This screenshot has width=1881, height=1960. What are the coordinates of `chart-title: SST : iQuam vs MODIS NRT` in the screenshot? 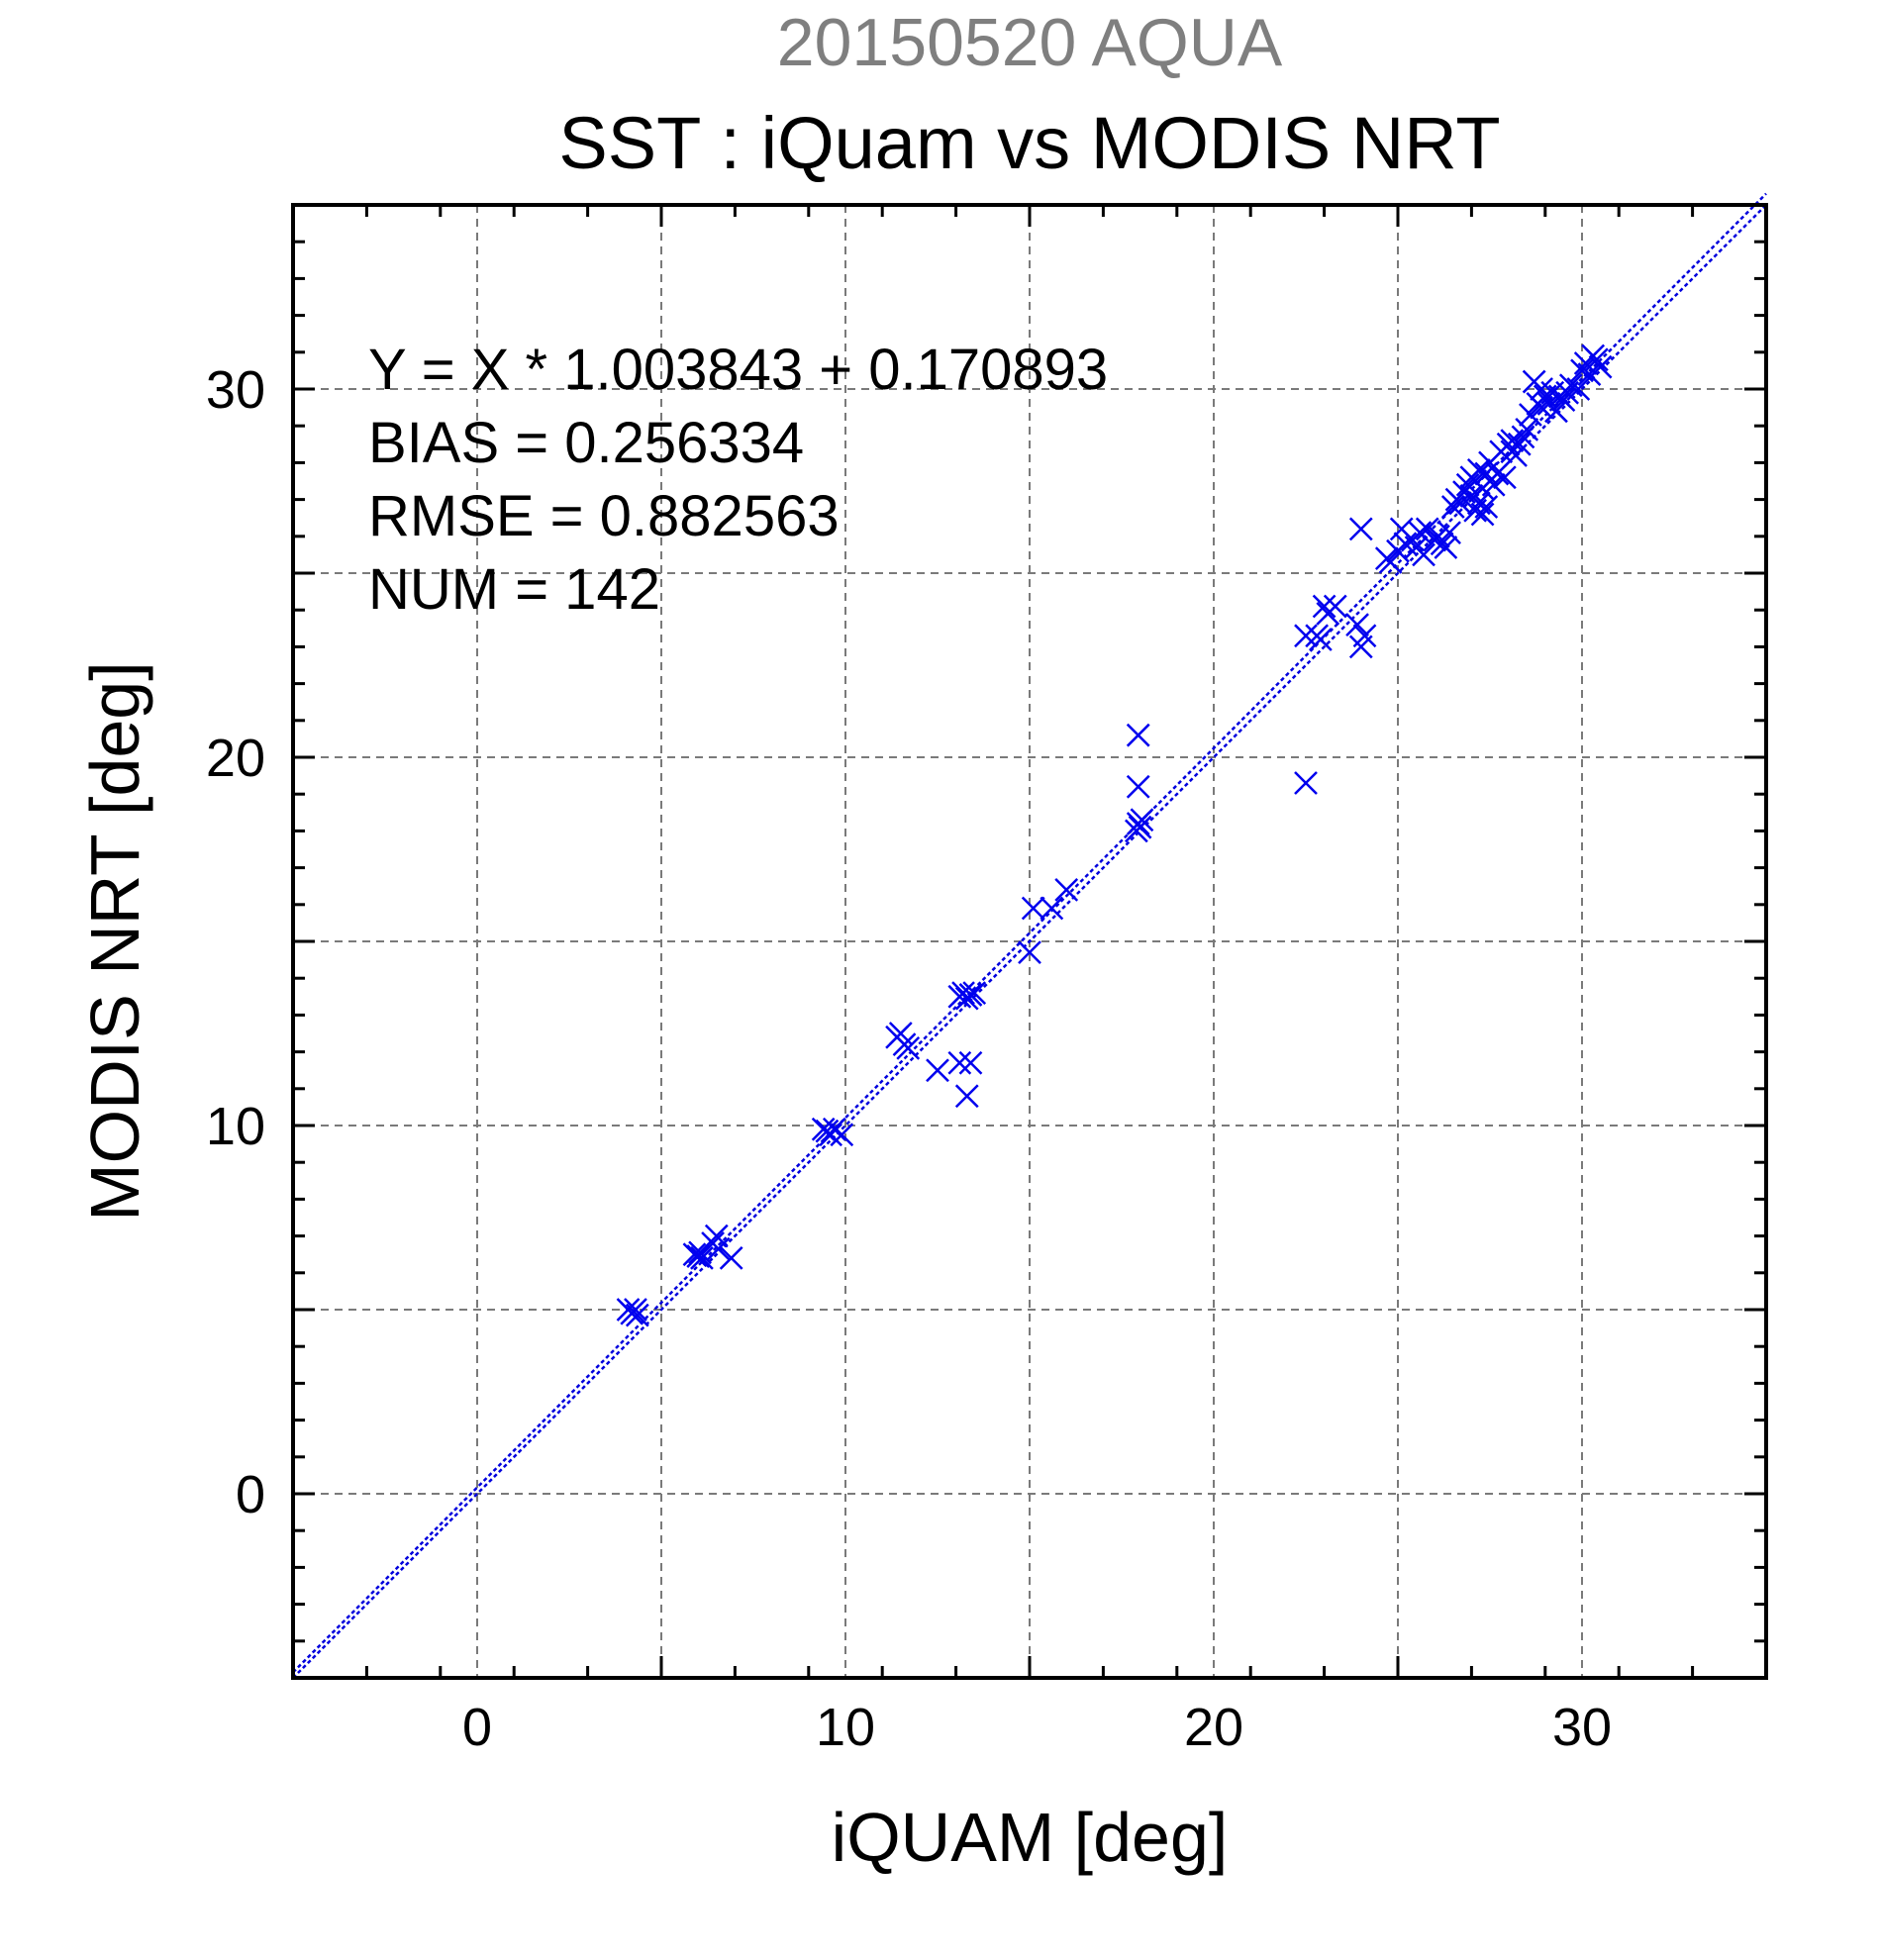 It's located at (1029, 143).